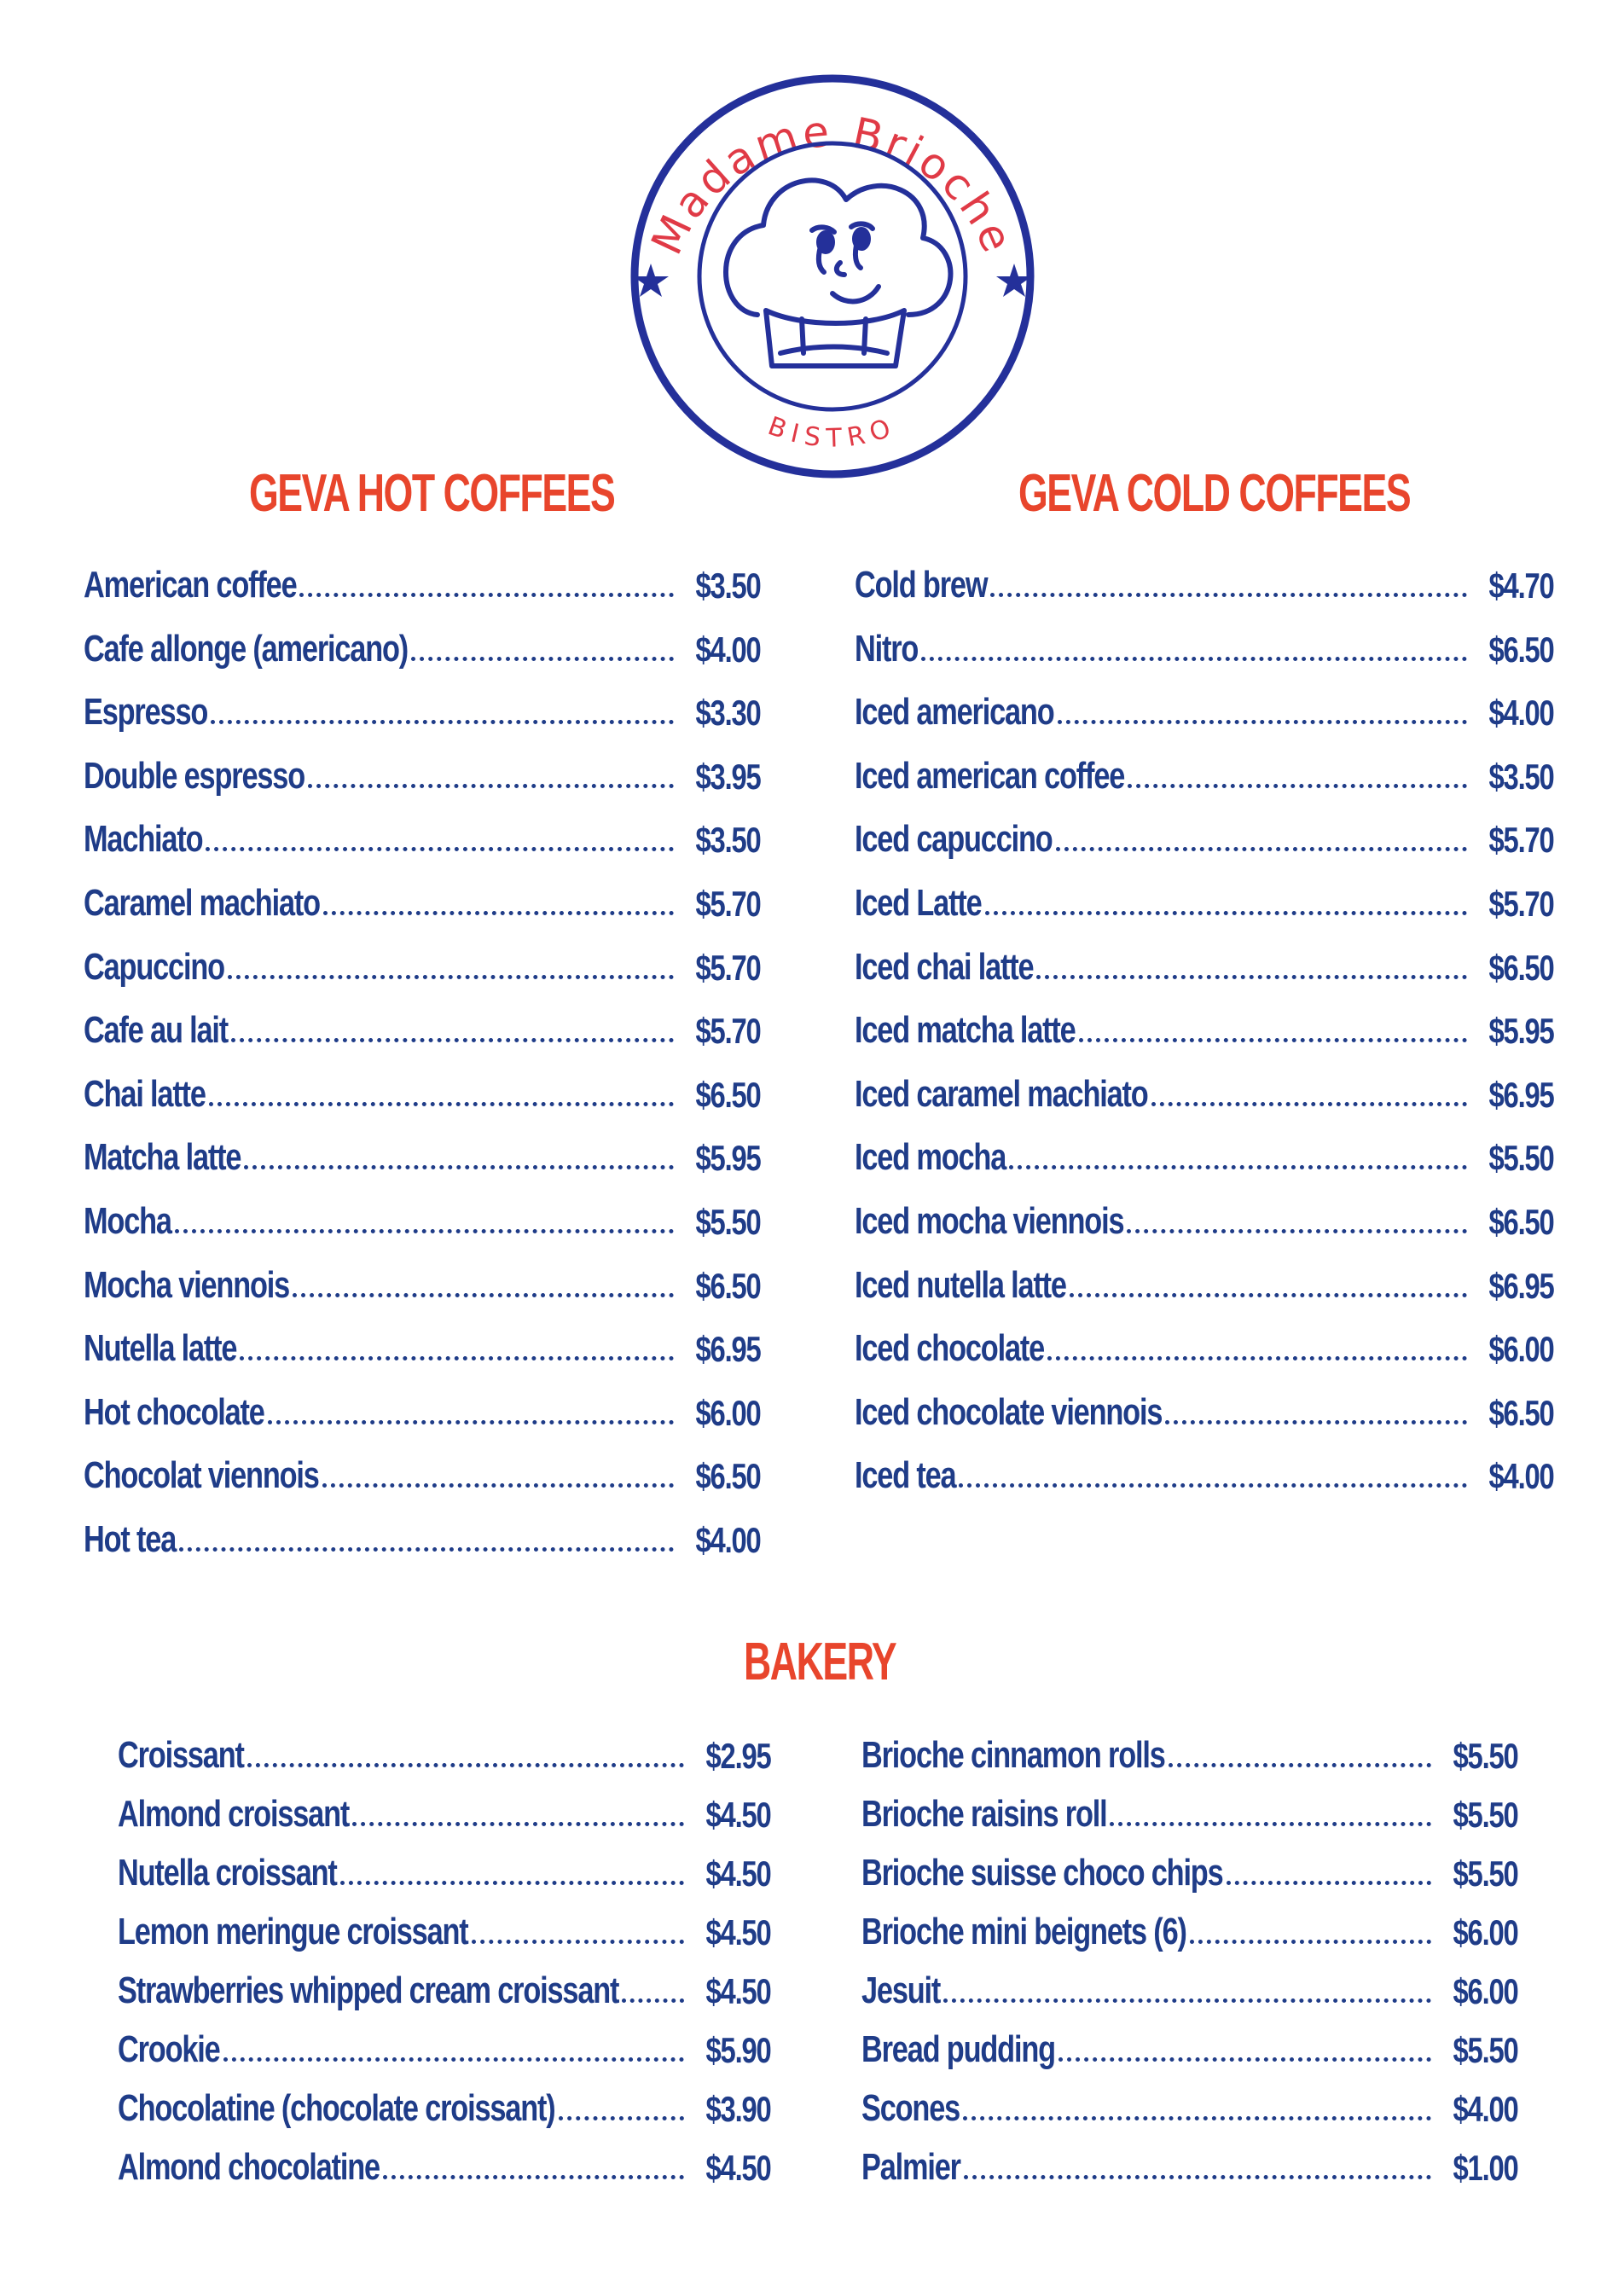 The width and height of the screenshot is (1624, 2274). Describe the element at coordinates (1205, 834) in the screenshot. I see `menu-item-row: Iced capuccino $5.70` at that location.